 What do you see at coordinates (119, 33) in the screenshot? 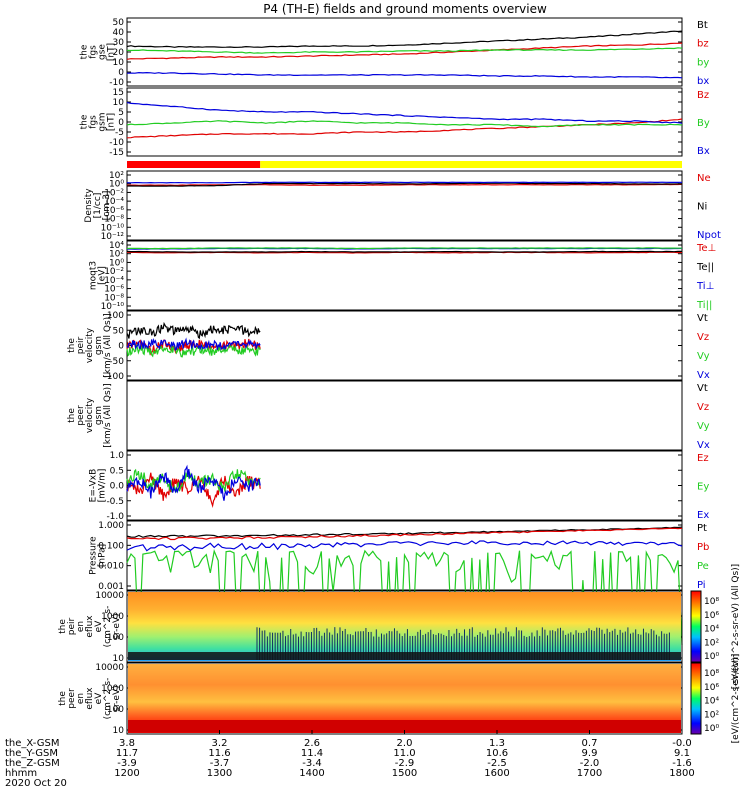
I see `y-tick-label: 40` at bounding box center [119, 33].